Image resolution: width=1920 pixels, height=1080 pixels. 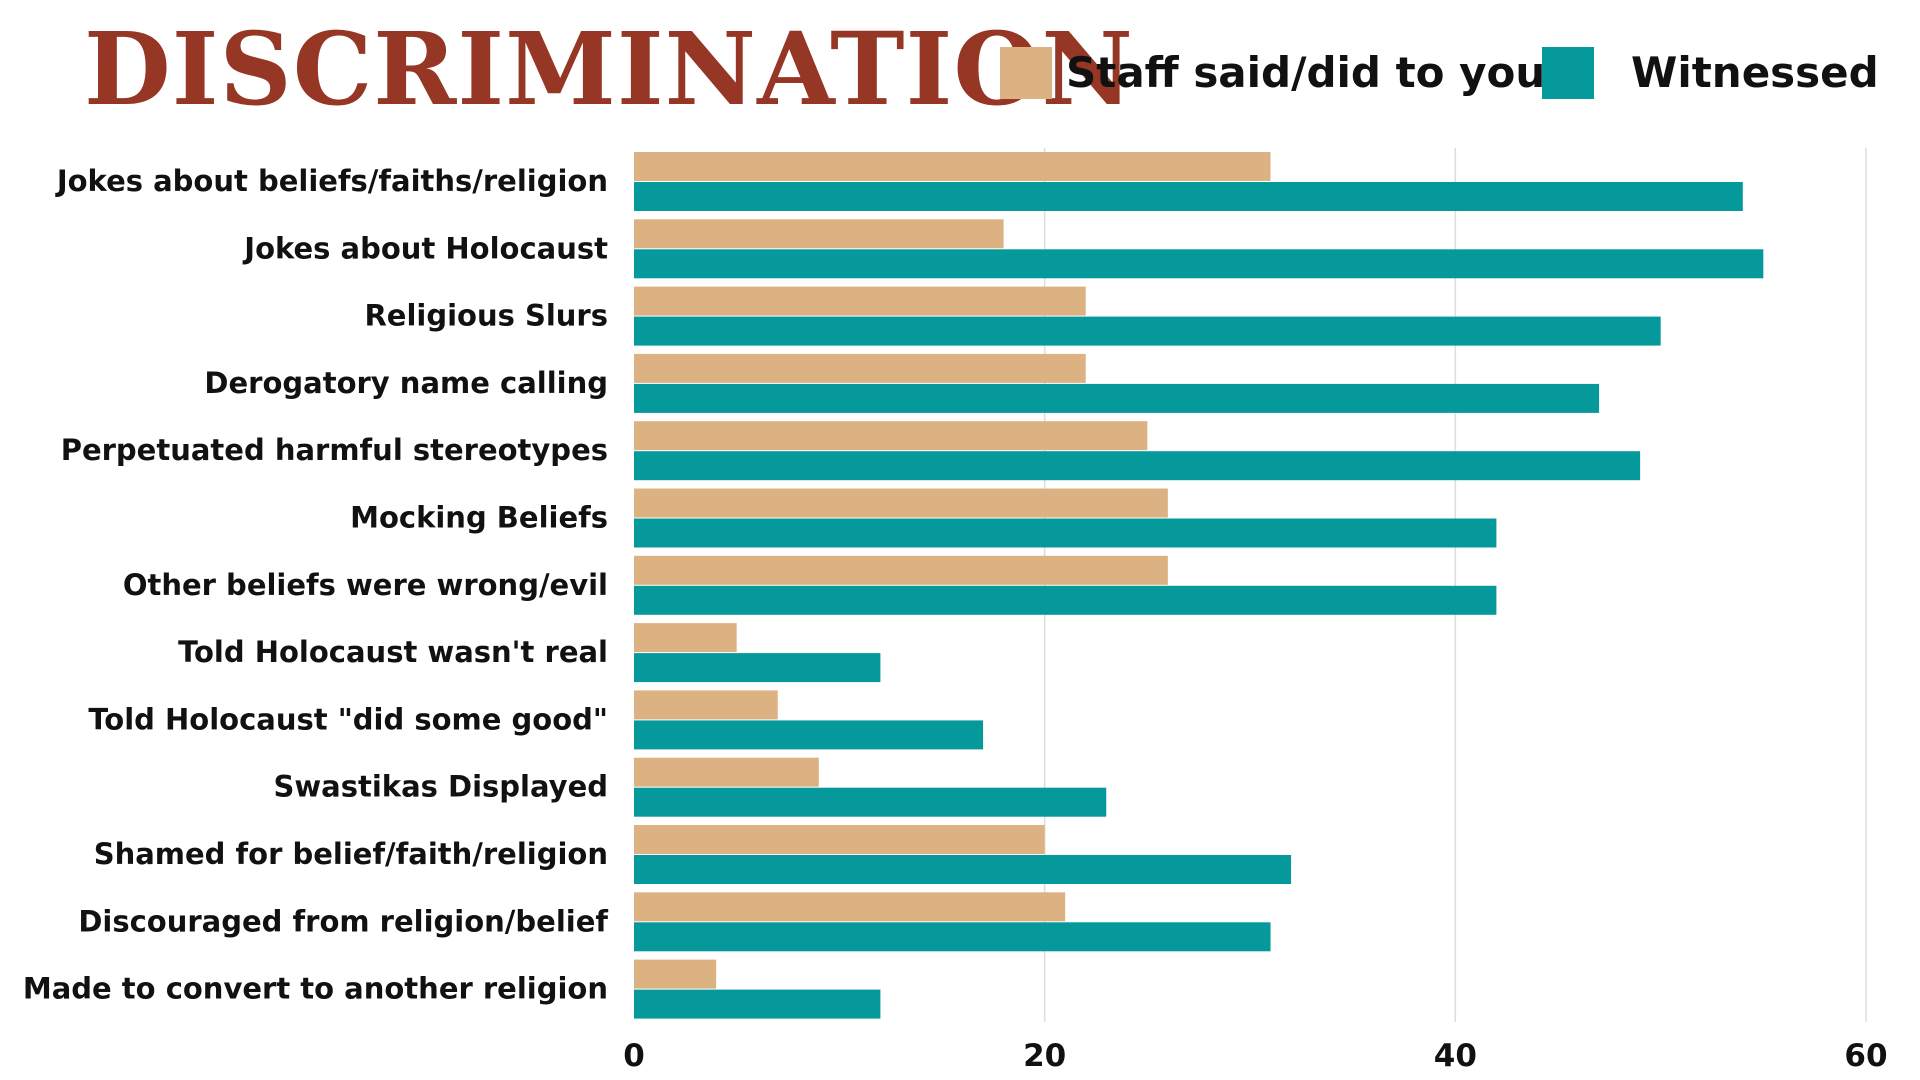 I want to click on x-tick-label: 40, so click(x=1455, y=1056).